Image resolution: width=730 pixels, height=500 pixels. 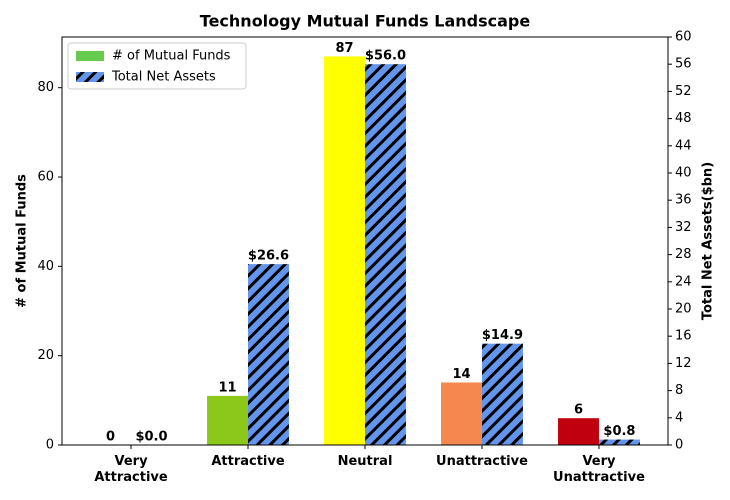 I want to click on value-label: 11, so click(x=227, y=387).